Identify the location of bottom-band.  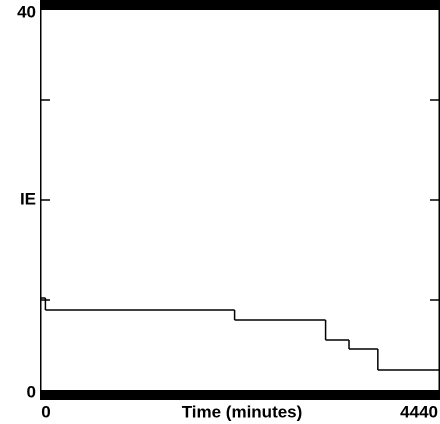
(240, 395).